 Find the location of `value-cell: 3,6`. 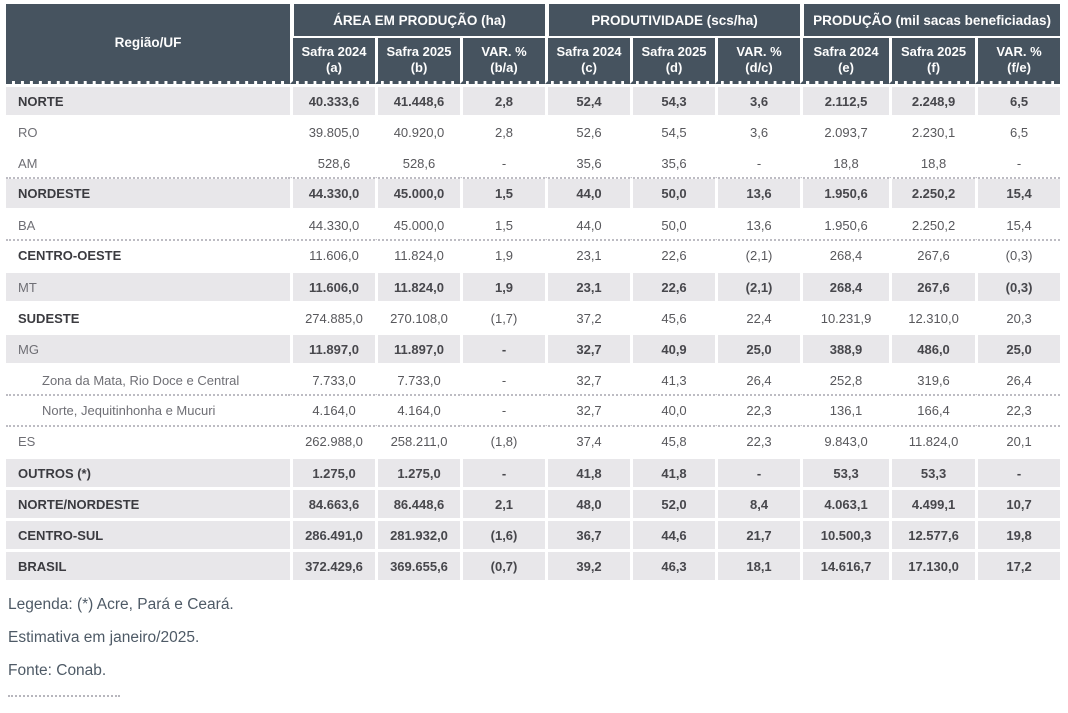

value-cell: 3,6 is located at coordinates (758, 99).